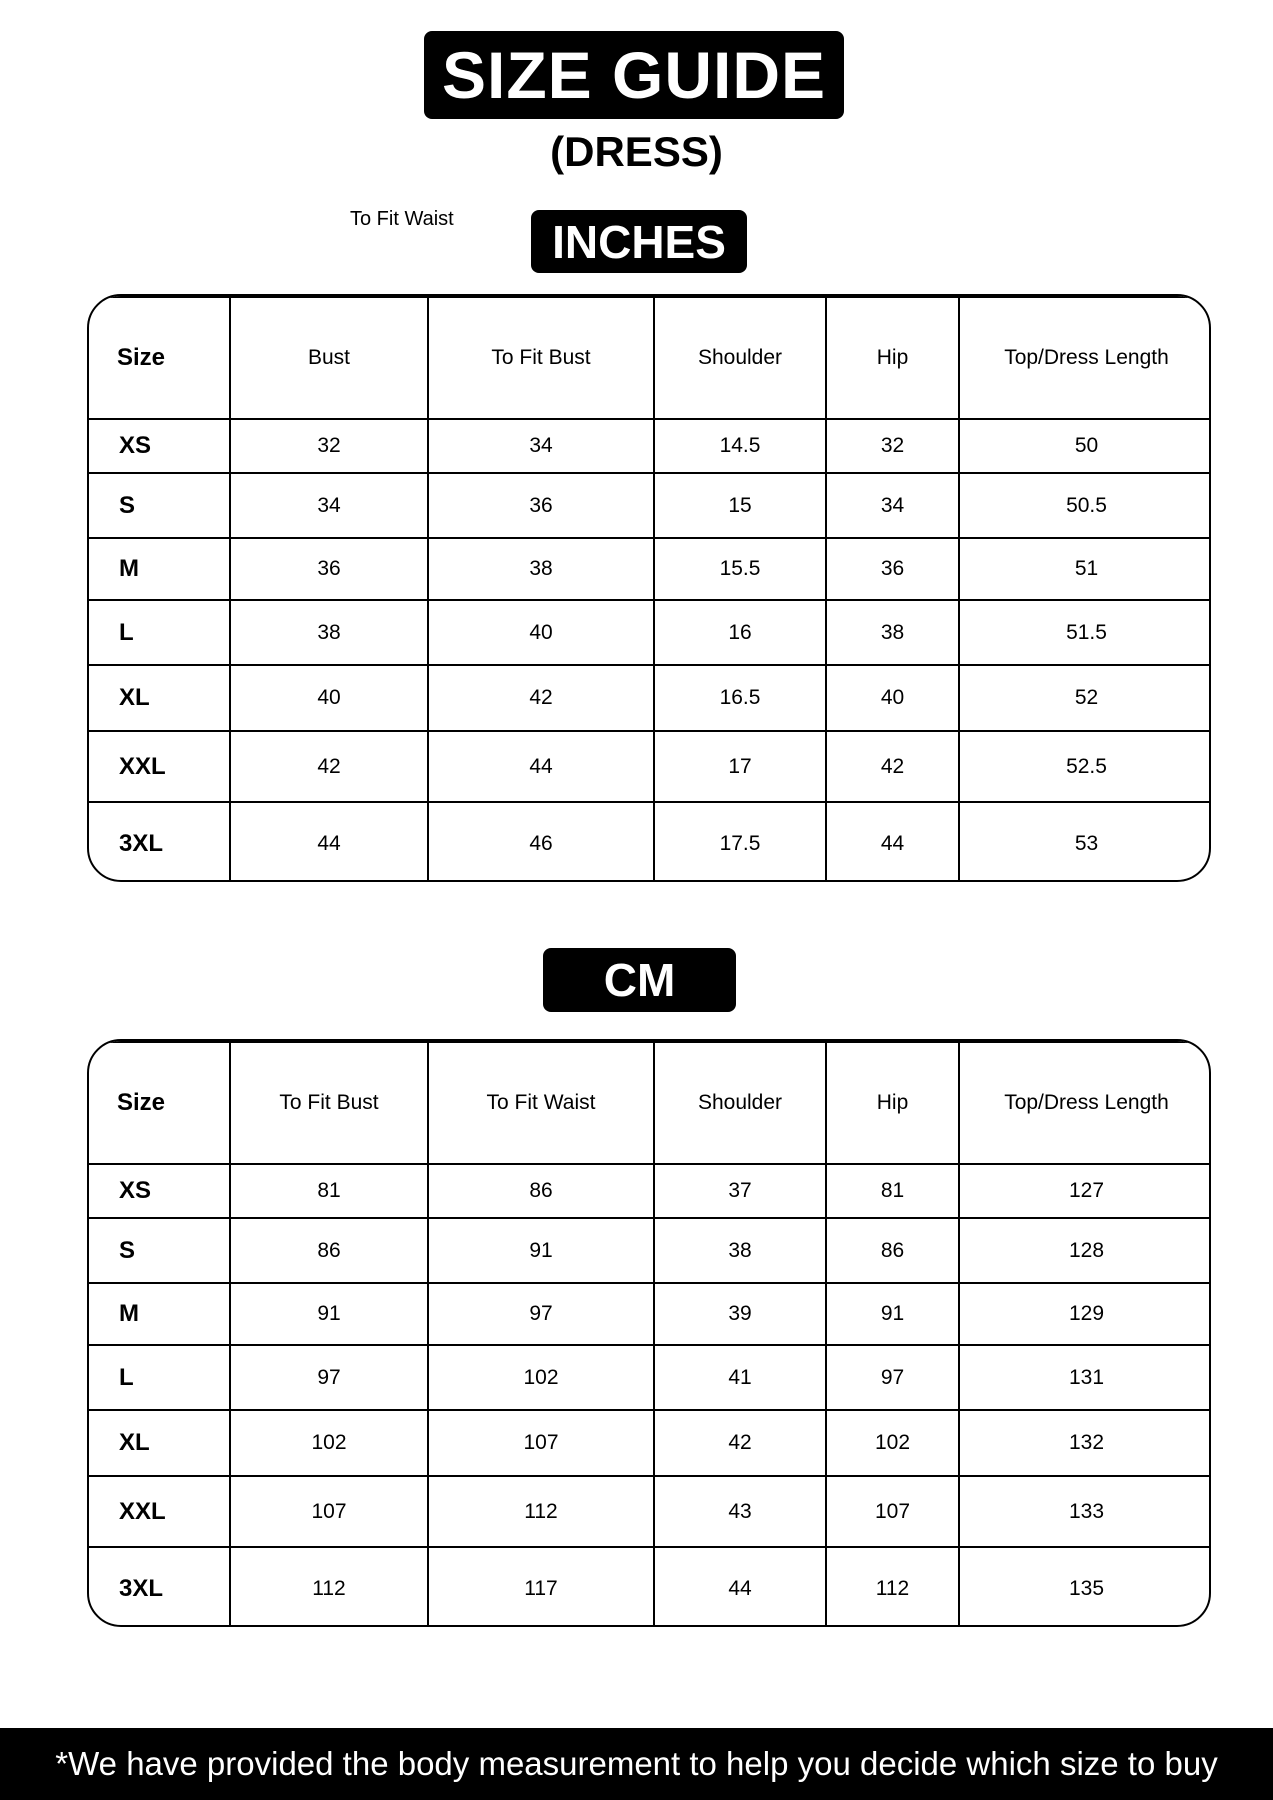 This screenshot has width=1273, height=1800. Describe the element at coordinates (634, 75) in the screenshot. I see `page-title: SIZE GUIDE` at that location.